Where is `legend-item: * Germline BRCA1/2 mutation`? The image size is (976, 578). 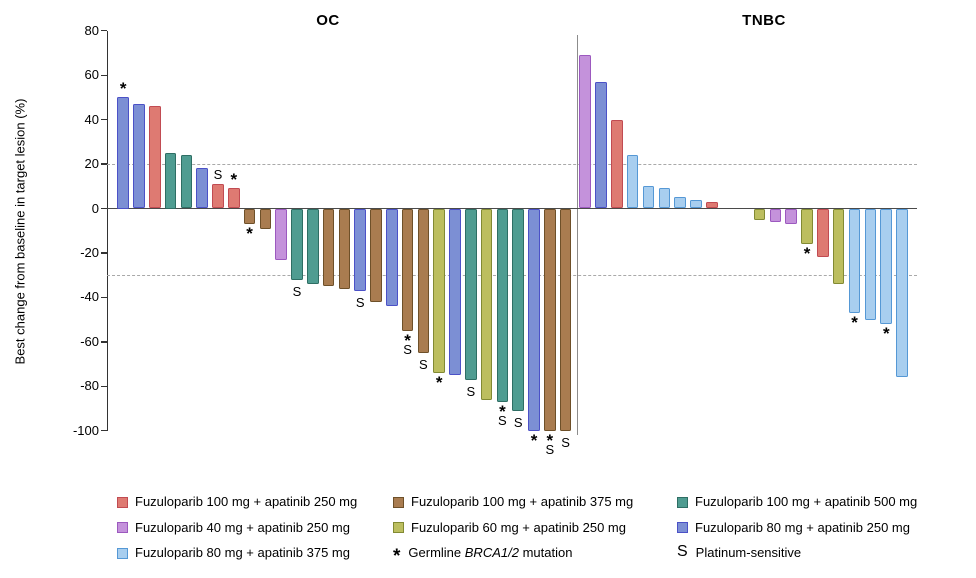
legend-item: * Germline BRCA1/2 mutation is located at coordinates (483, 556).